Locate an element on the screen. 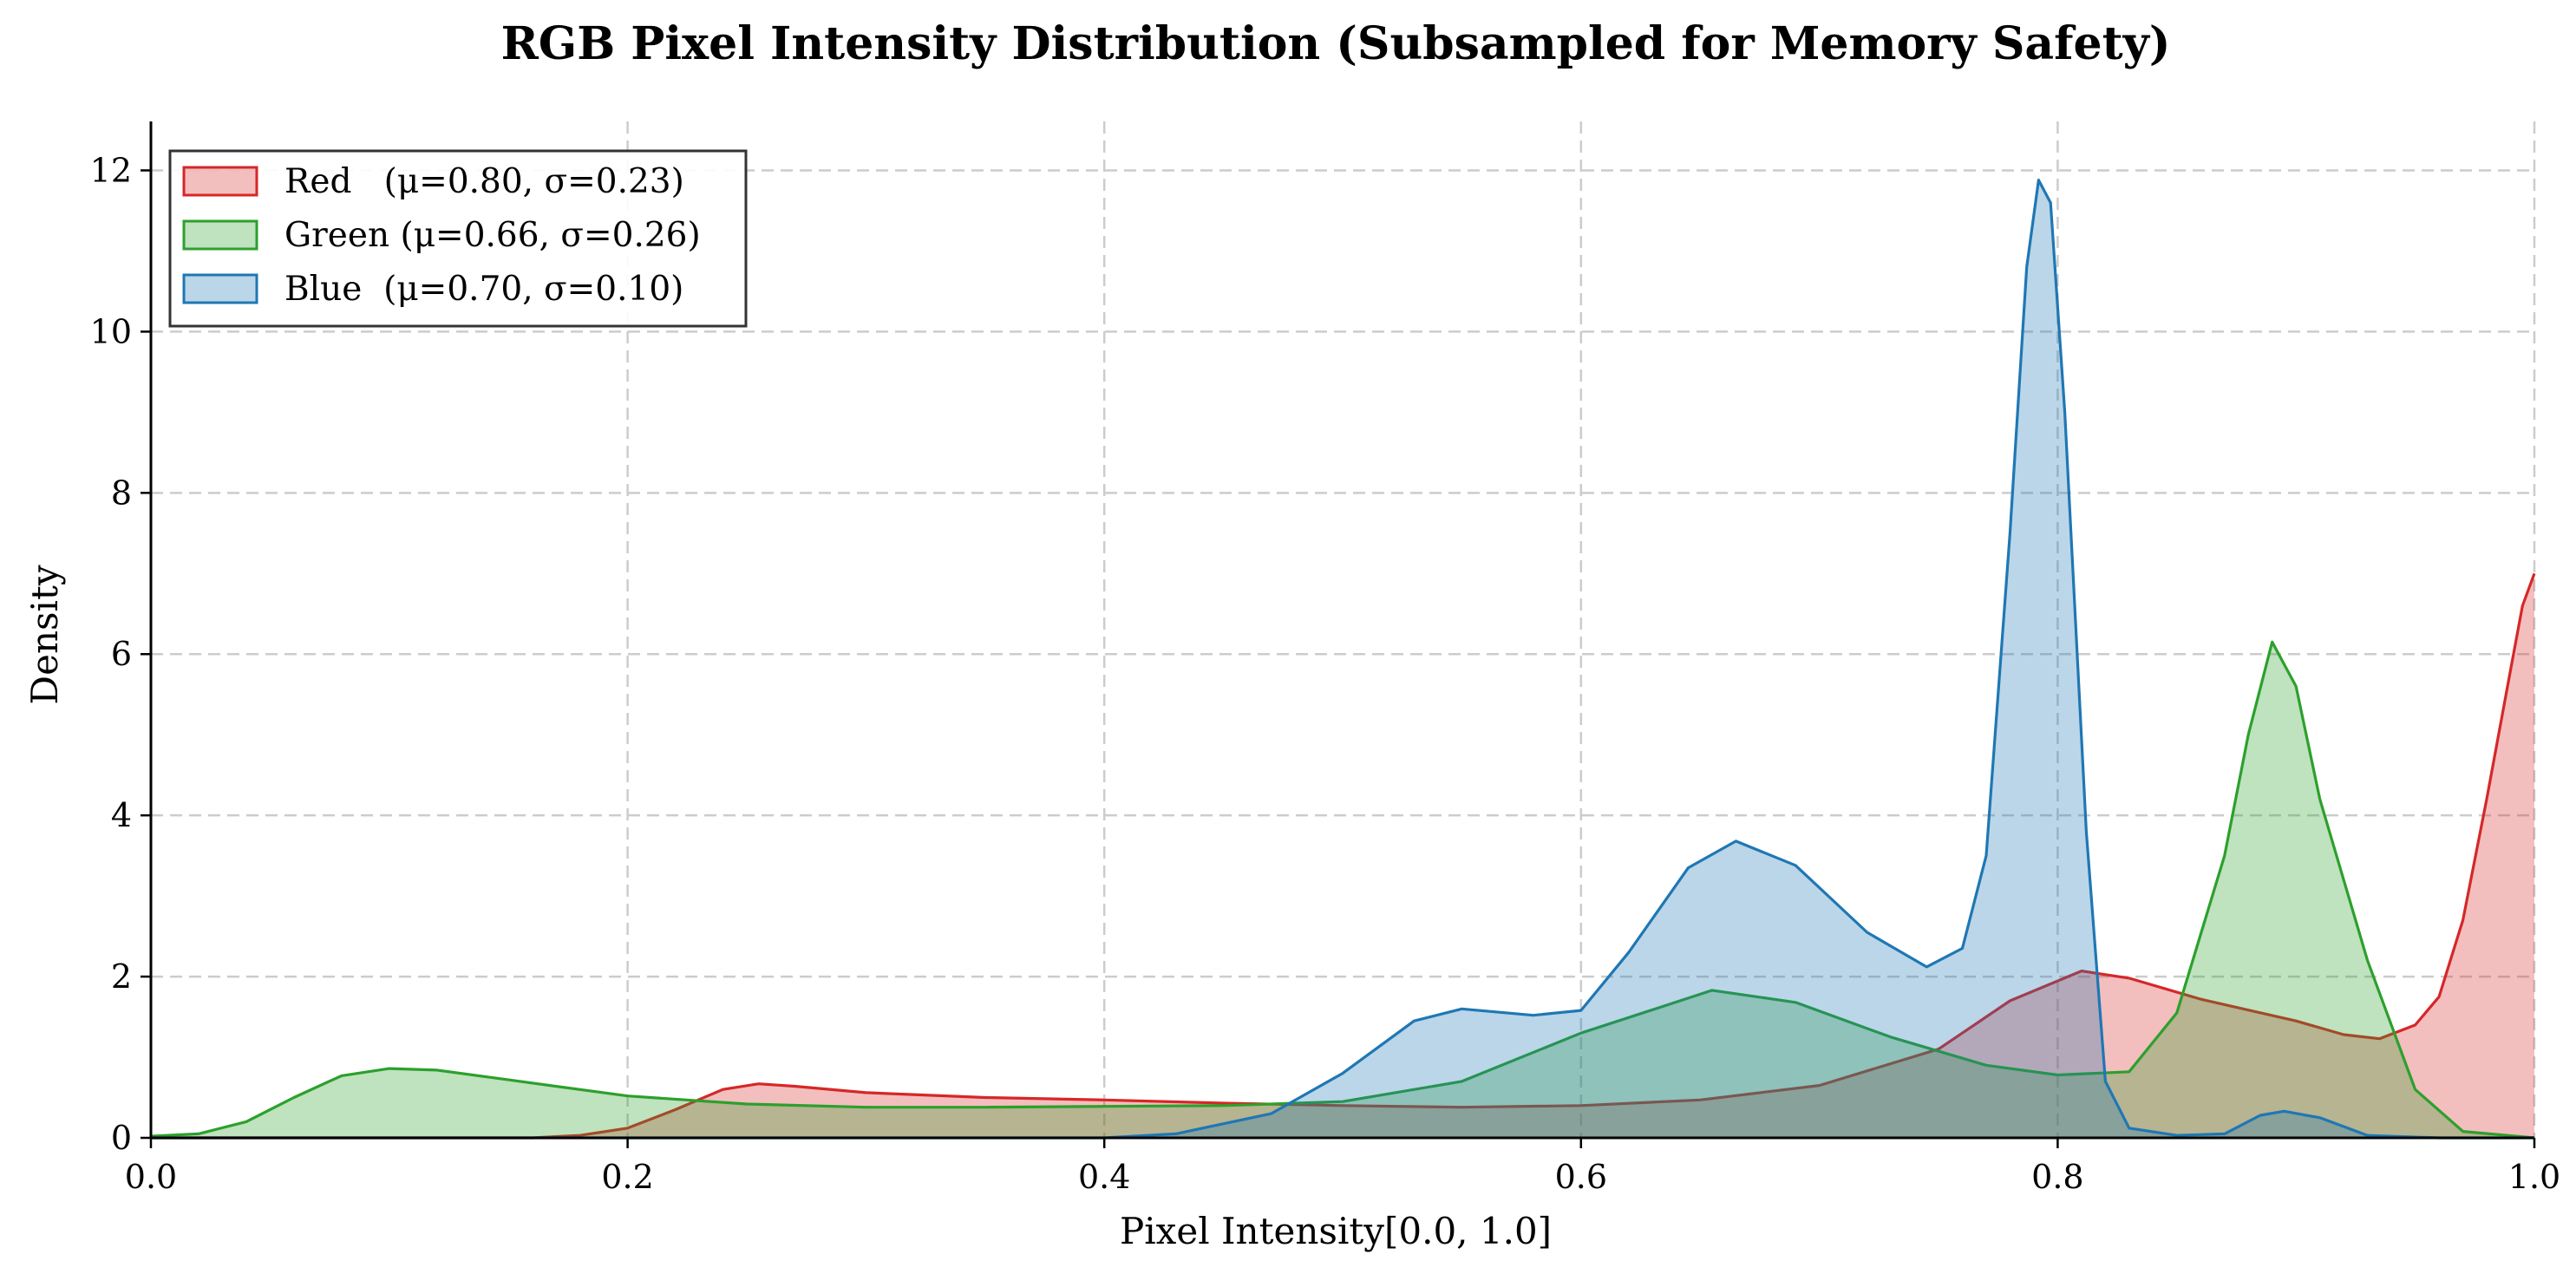  y-tick-label: 2 is located at coordinates (121, 977).